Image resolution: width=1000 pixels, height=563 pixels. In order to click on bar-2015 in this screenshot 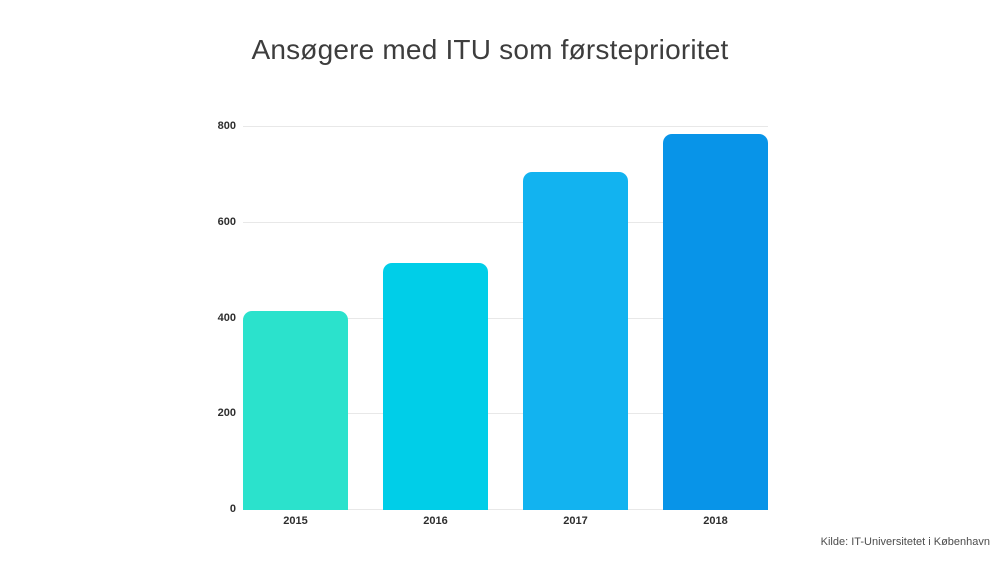, I will do `click(295, 410)`.